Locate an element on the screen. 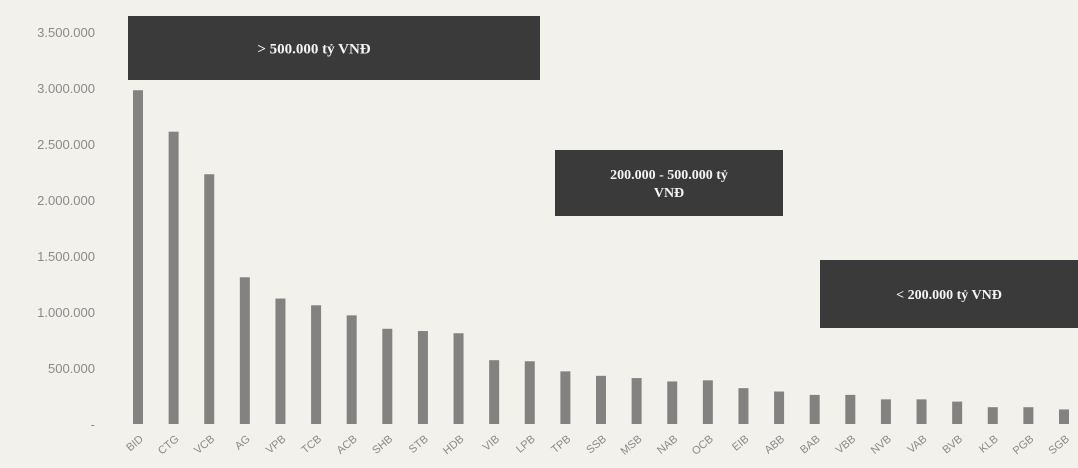 Image resolution: width=1078 pixels, height=468 pixels. y-tick-label: 3.500.000 is located at coordinates (66, 32).